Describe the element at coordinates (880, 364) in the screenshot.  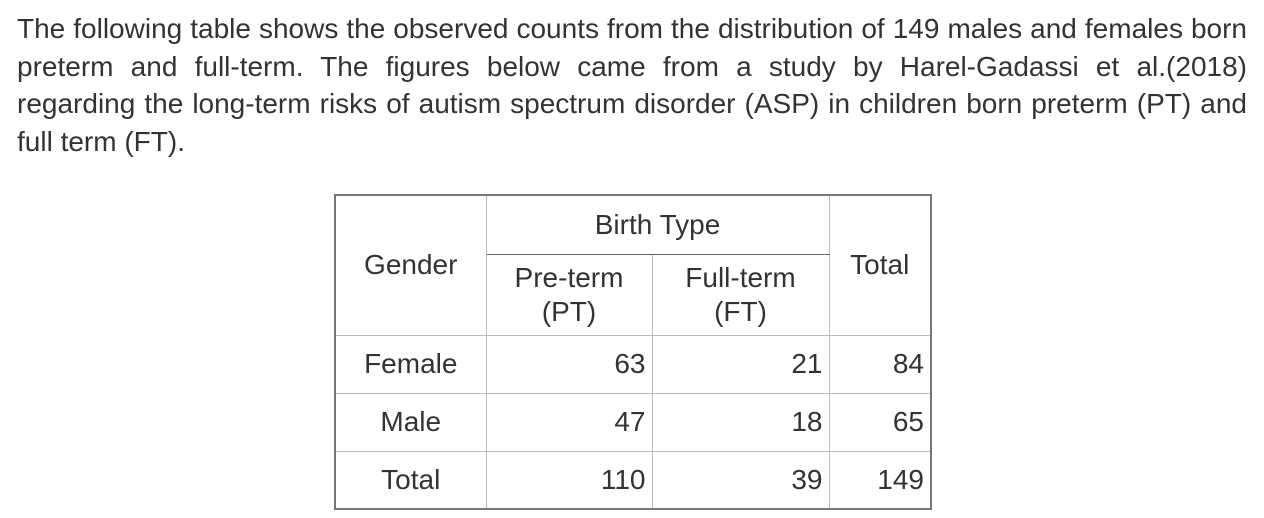
I see `cell-value: 84` at that location.